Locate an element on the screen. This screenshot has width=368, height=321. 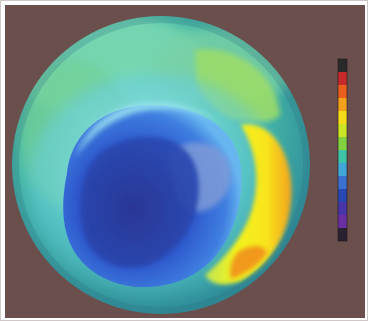
color-scale-border is located at coordinates (342, 150).